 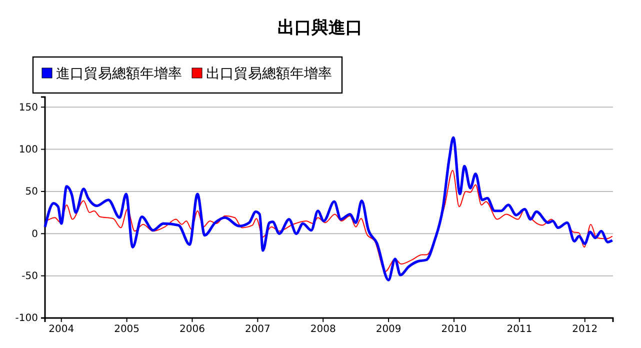 I want to click on x-tick-label: 2012, so click(x=585, y=330).